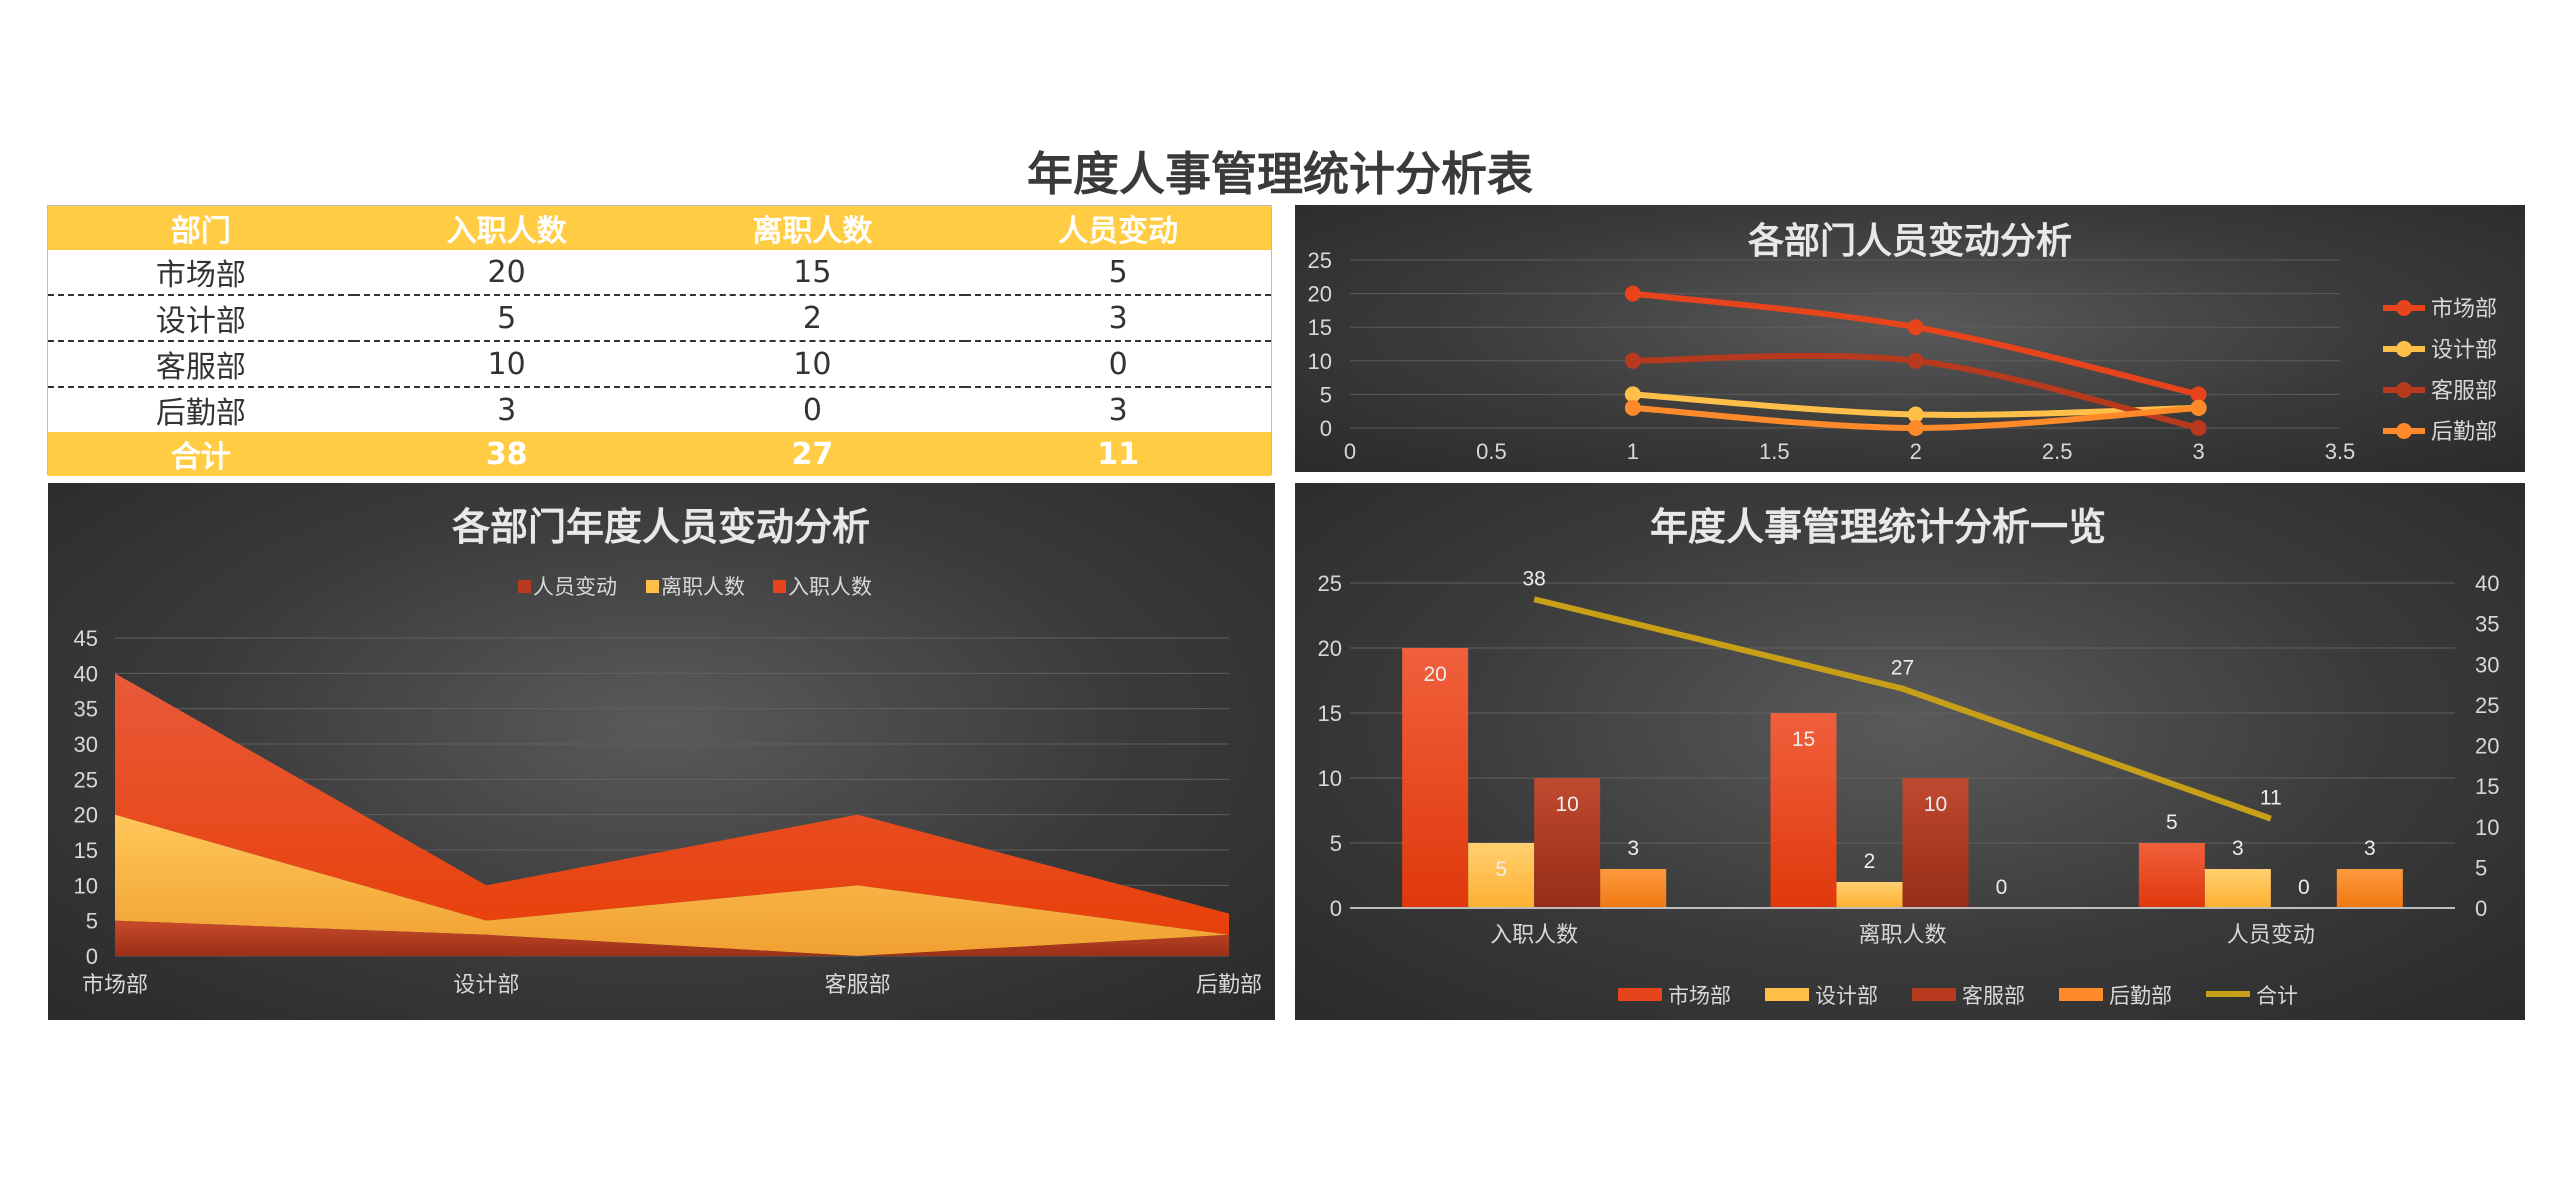 Image resolution: width=2560 pixels, height=1197 pixels. I want to click on table-total-cell: 38, so click(506, 454).